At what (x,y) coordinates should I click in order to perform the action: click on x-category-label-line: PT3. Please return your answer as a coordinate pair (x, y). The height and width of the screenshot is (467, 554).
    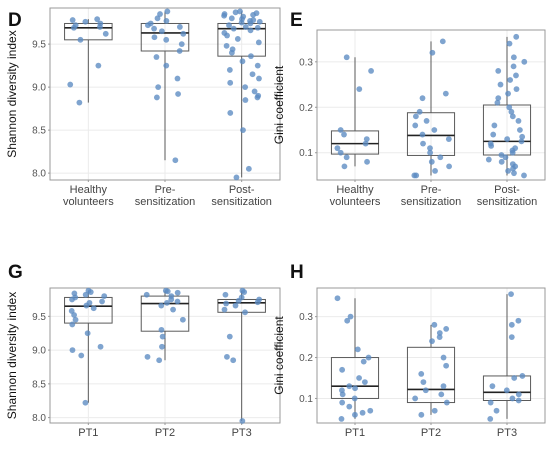
    Looking at the image, I should click on (507, 433).